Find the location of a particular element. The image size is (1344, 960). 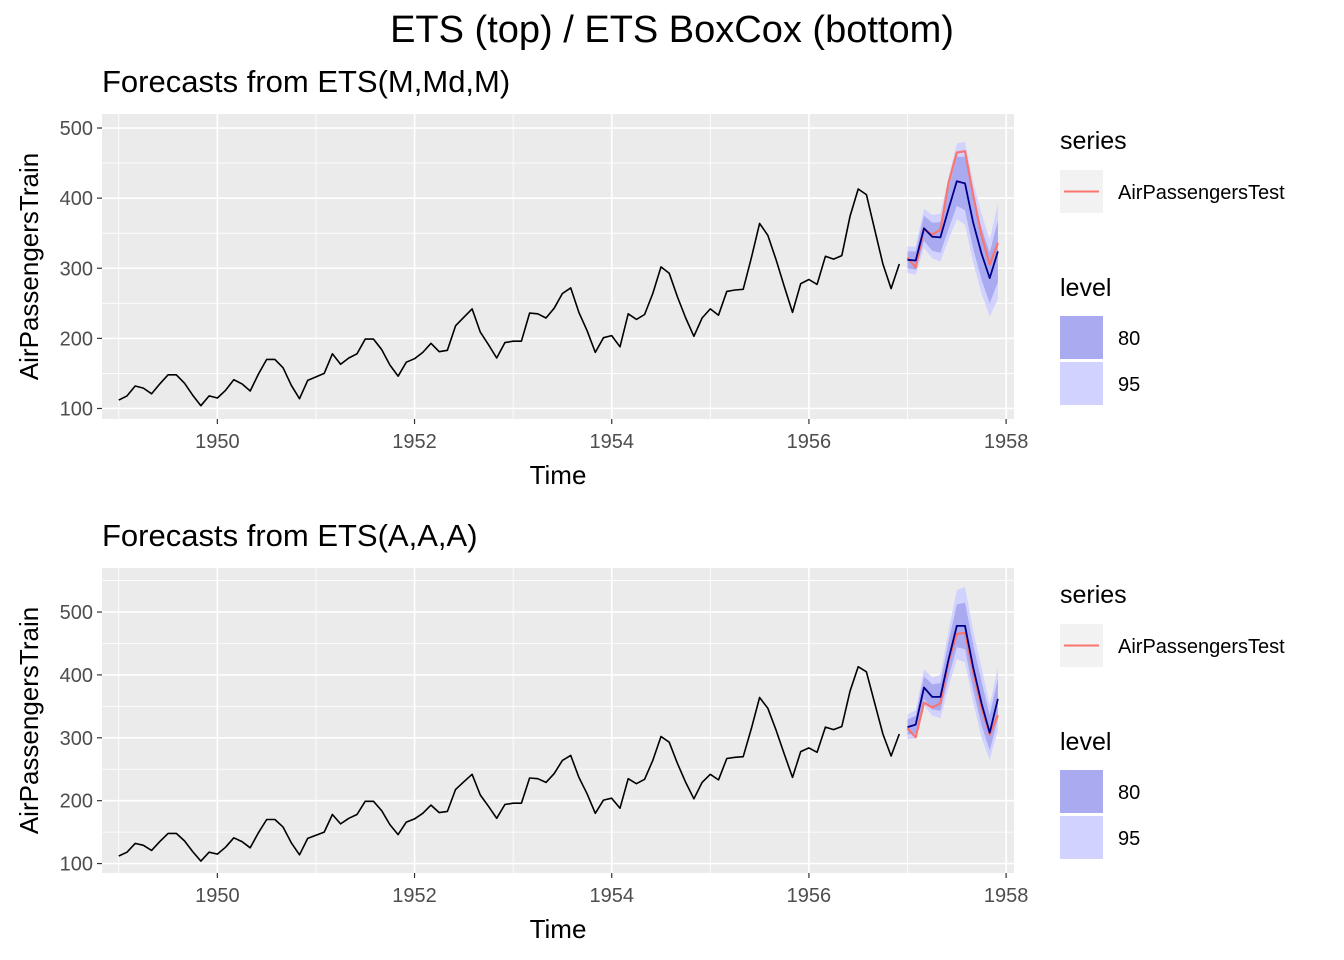

panel-title: Forecasts from ETS(M,Md,M) is located at coordinates (306, 81).